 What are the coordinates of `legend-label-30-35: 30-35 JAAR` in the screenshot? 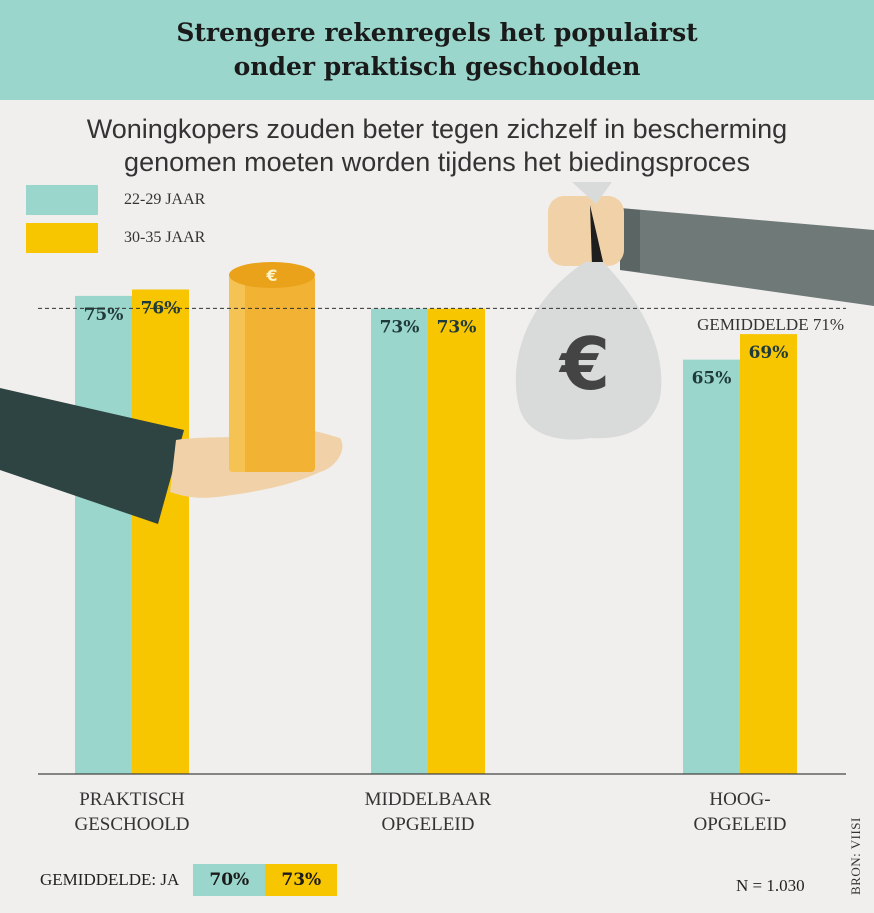 It's located at (165, 237).